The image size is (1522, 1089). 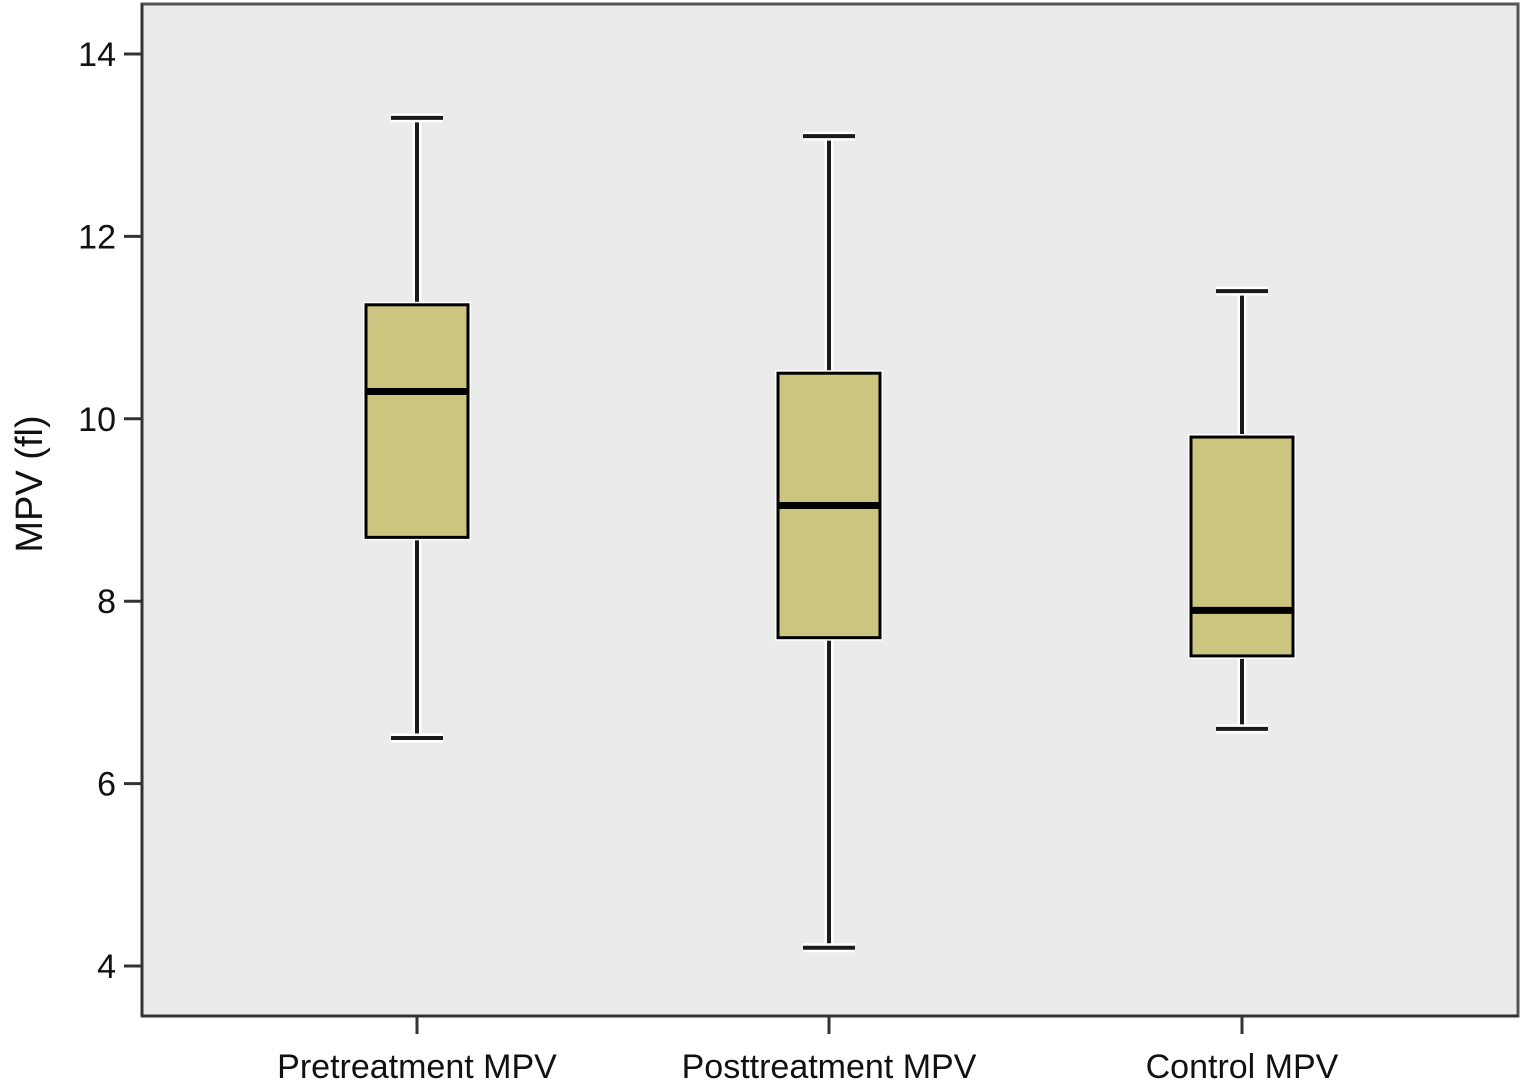 I want to click on x-tick-label: Pretreatment MPV, so click(x=417, y=1067).